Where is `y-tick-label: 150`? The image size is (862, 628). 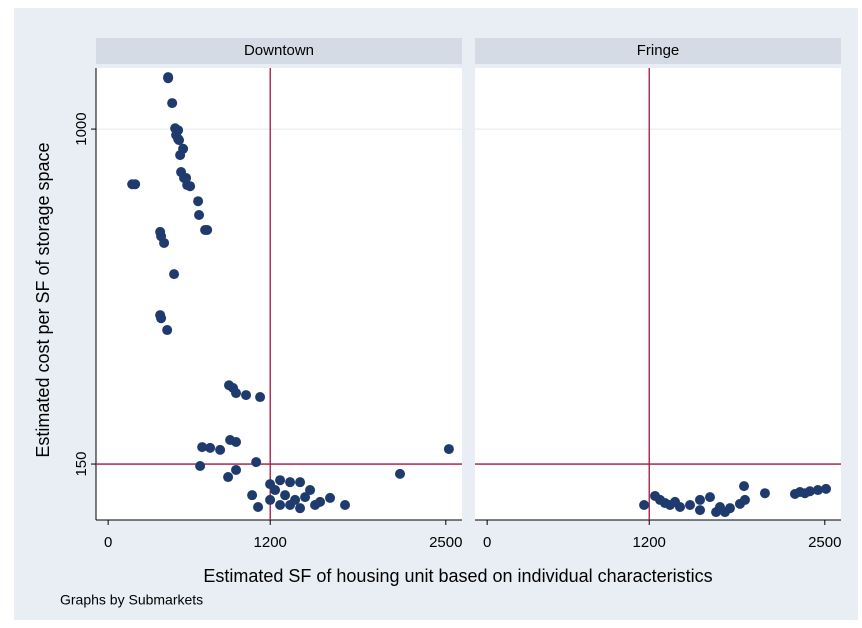
y-tick-label: 150 is located at coordinates (81, 464).